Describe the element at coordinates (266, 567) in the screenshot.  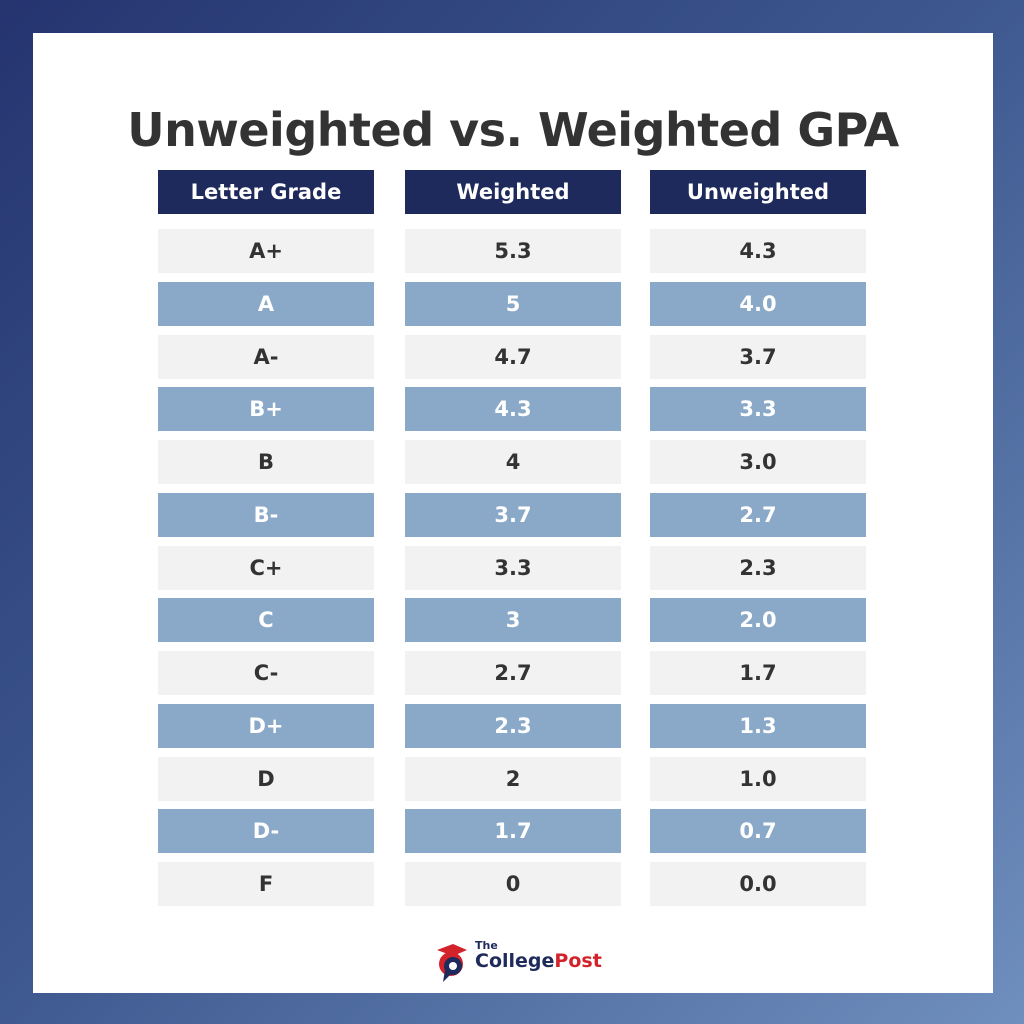
I see `table-cell: C+` at that location.